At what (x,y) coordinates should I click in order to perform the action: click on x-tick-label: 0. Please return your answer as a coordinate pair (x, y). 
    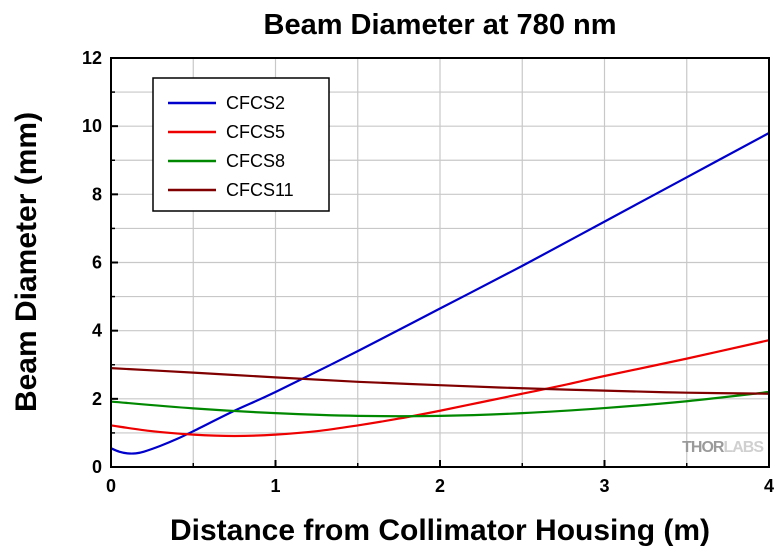
    Looking at the image, I should click on (111, 486).